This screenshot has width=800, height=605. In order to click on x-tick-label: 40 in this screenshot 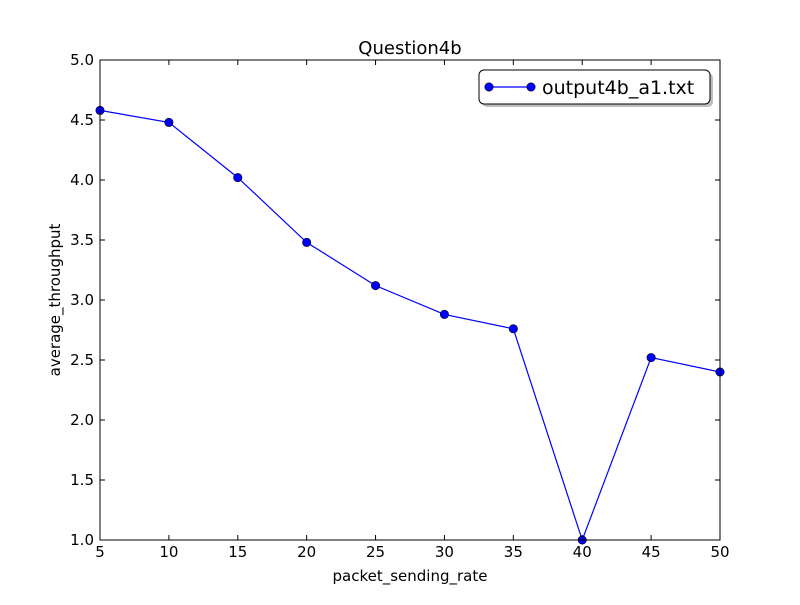, I will do `click(582, 552)`.